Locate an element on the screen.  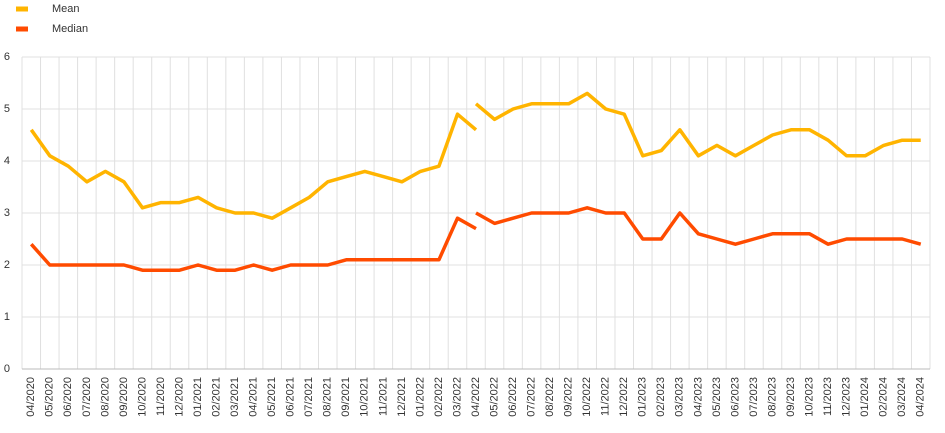
x-tick-label: 06/2021 is located at coordinates (291, 397).